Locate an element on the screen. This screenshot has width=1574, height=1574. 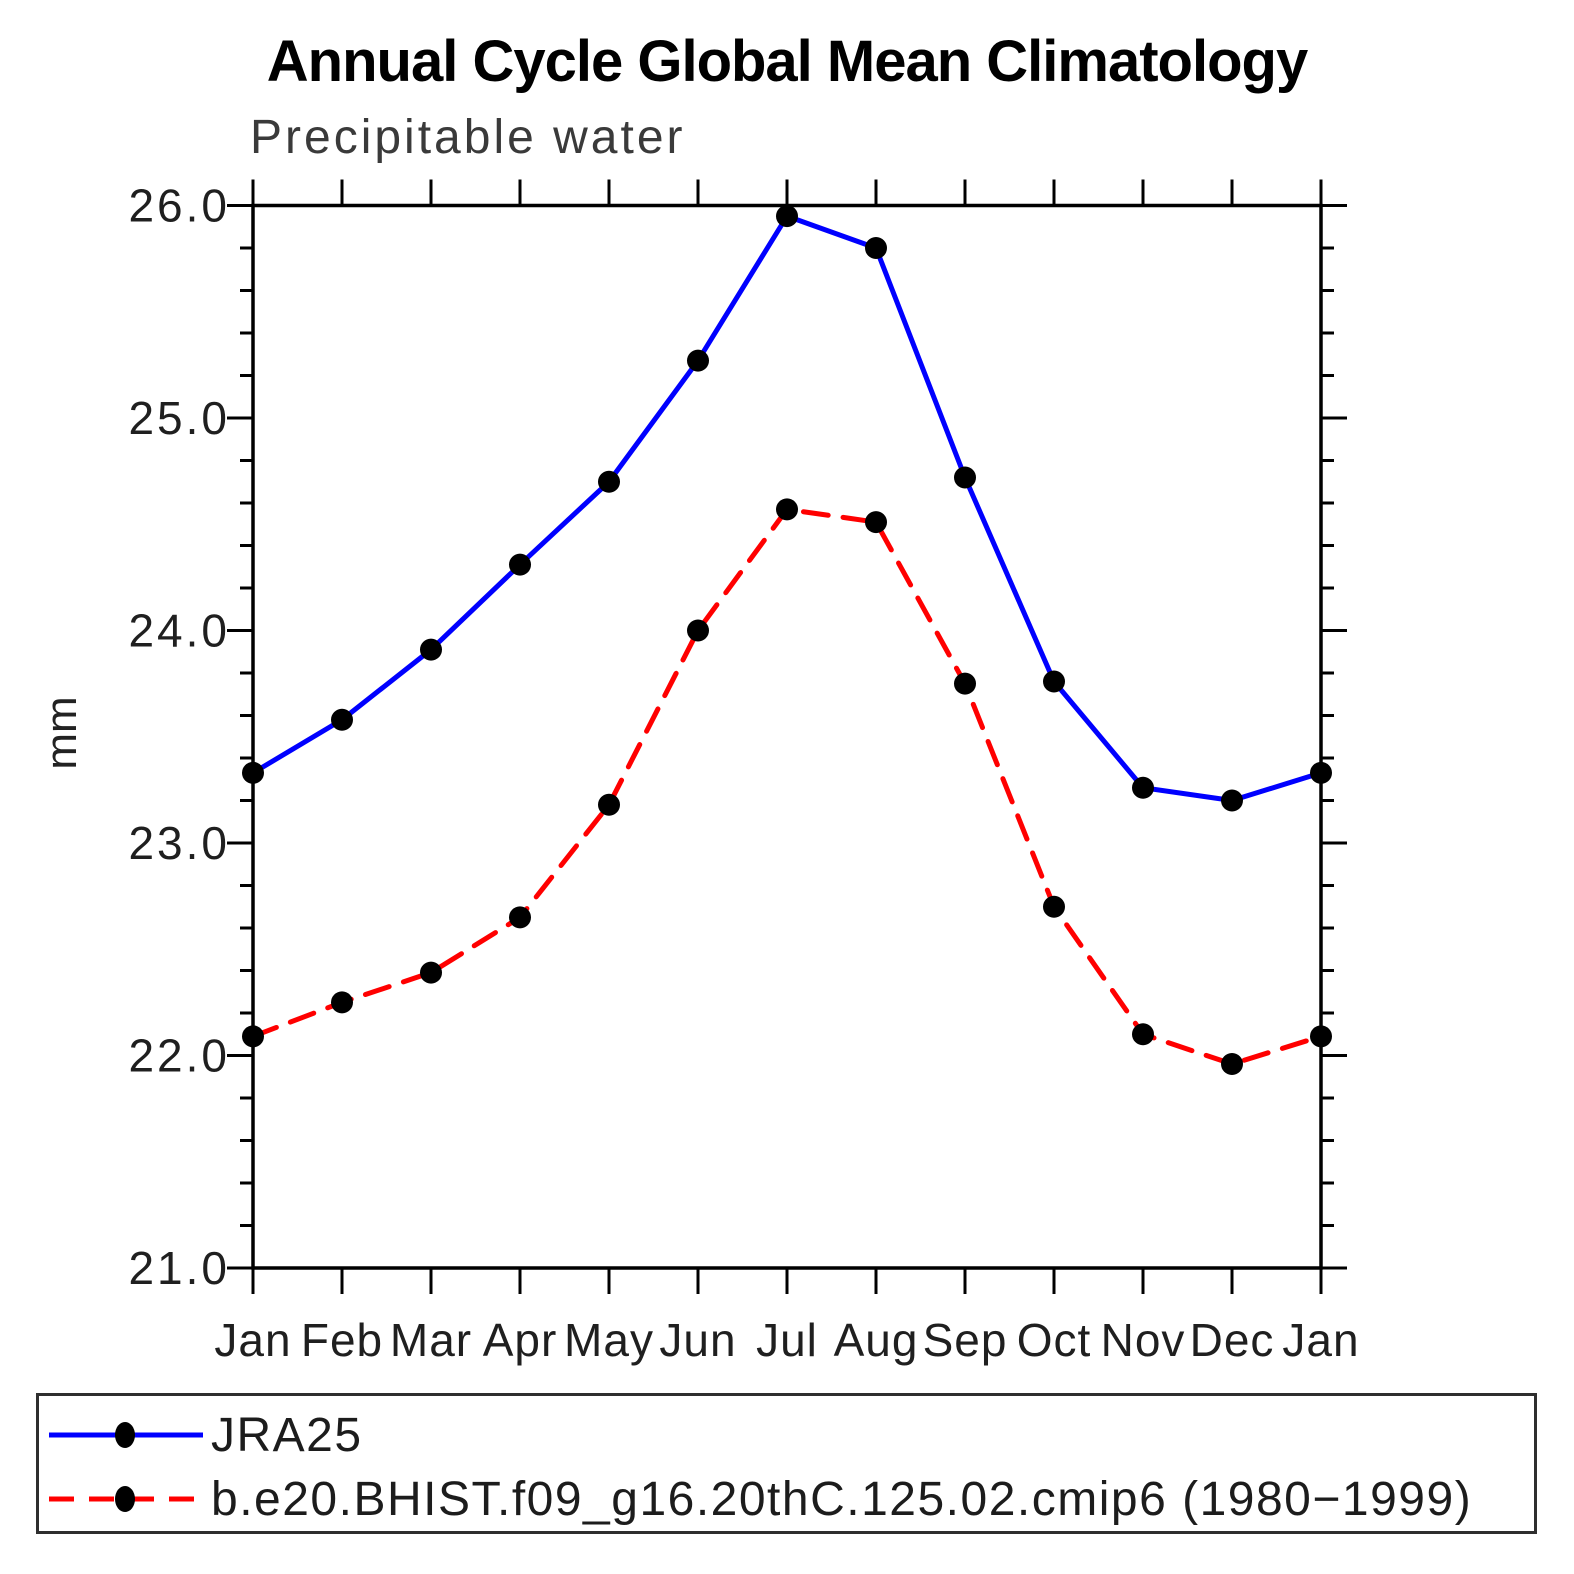
x-tick-label: May is located at coordinates (609, 1340).